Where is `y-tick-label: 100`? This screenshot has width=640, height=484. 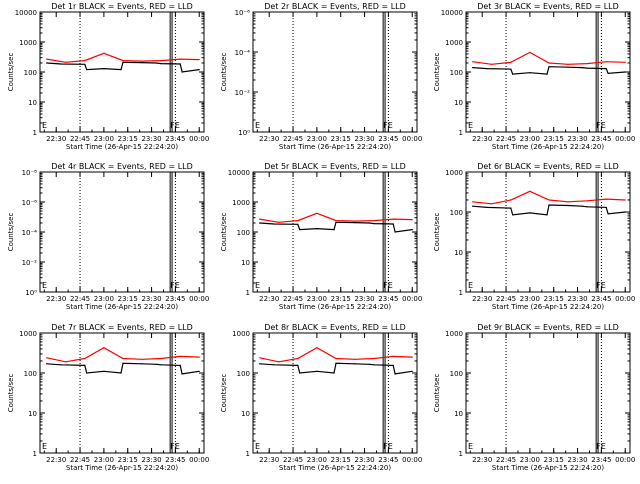 y-tick-label: 100 is located at coordinates (243, 233).